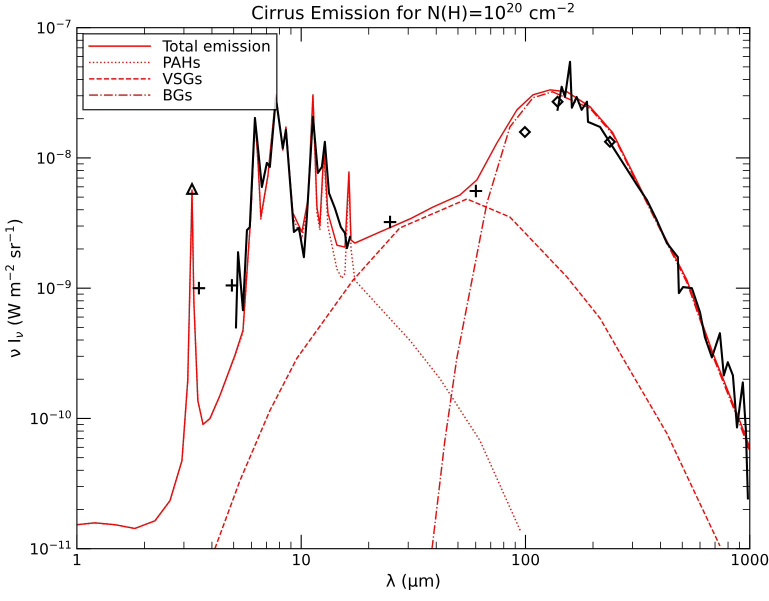  Describe the element at coordinates (216, 46) in the screenshot. I see `legend-label: Total emission` at that location.